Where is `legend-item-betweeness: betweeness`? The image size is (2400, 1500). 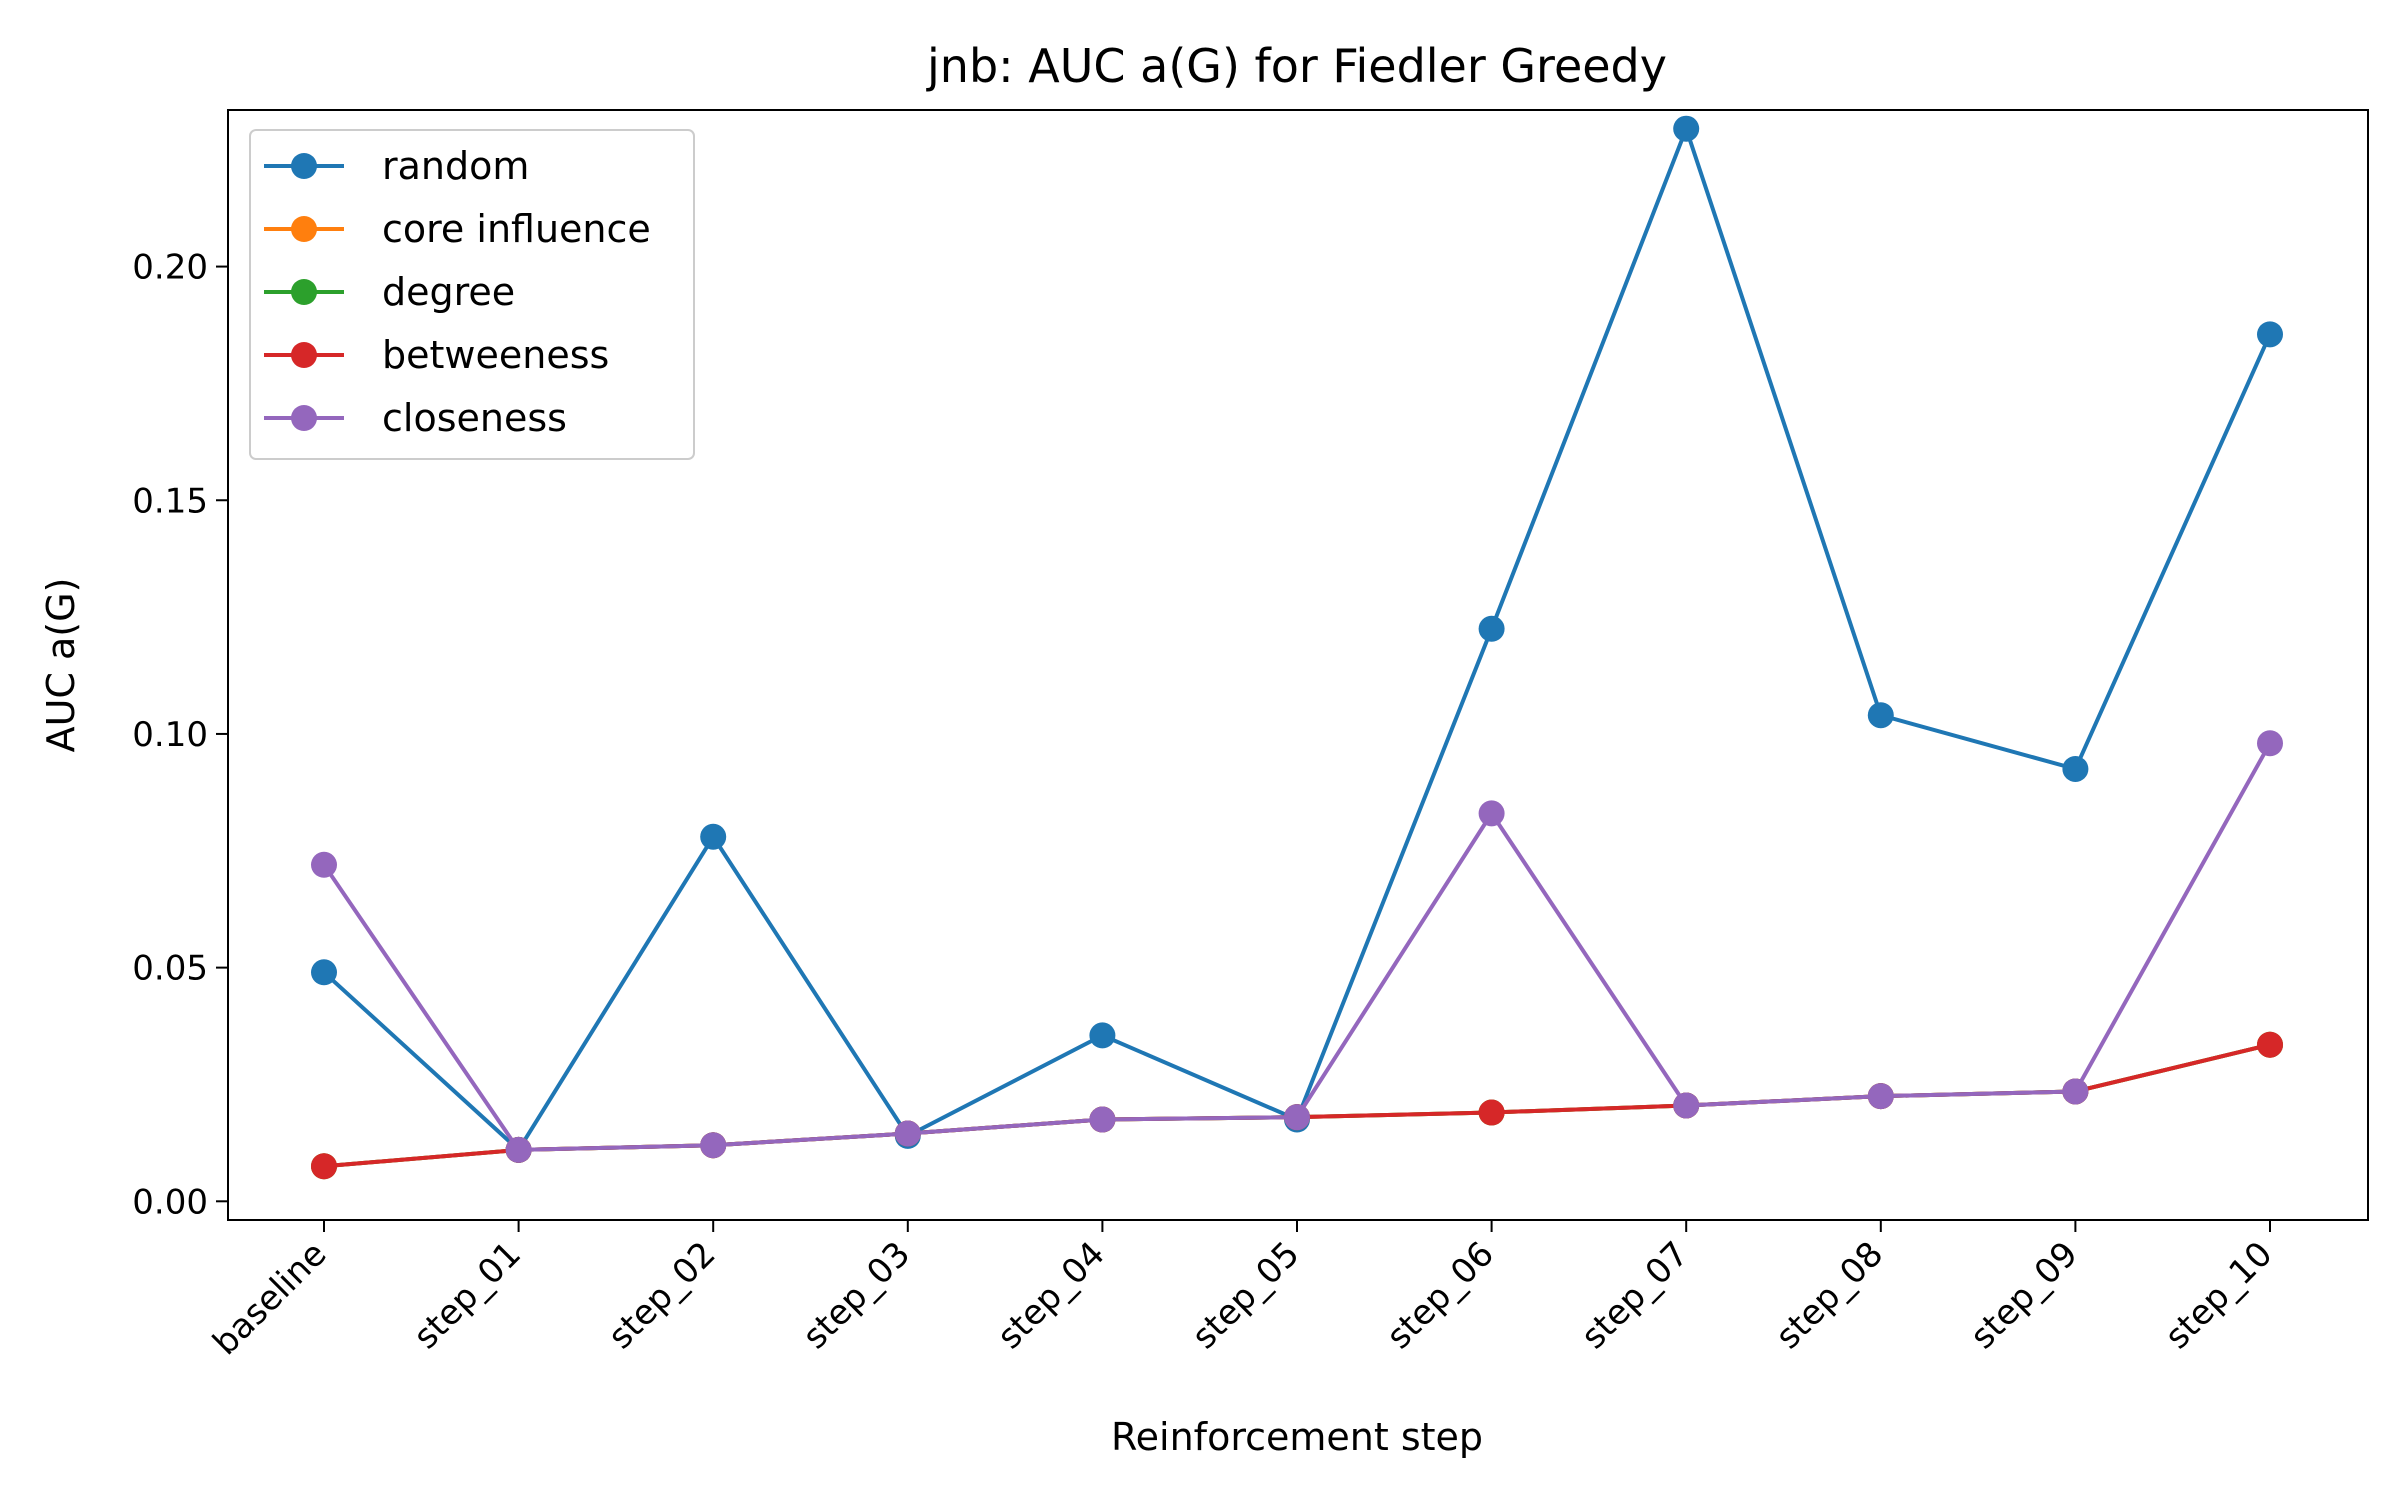
legend-item-betweeness: betweeness is located at coordinates (436, 355).